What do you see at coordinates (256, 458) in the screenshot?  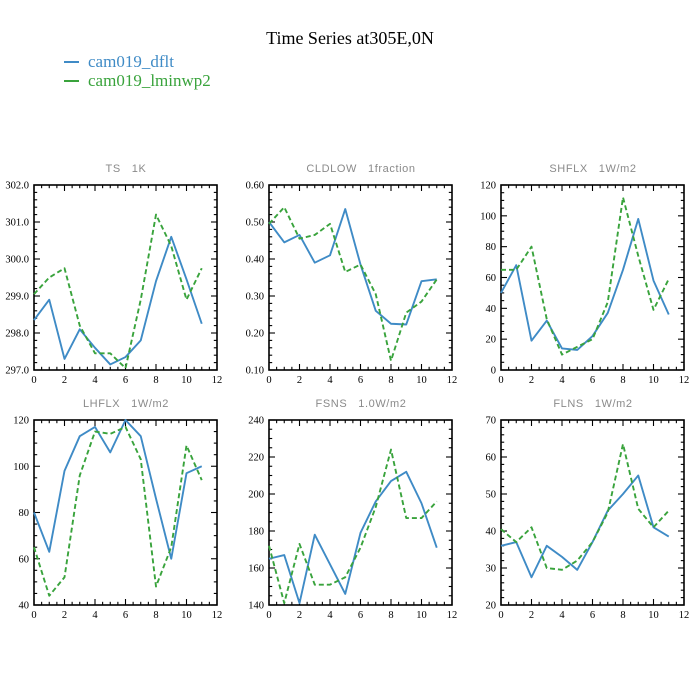 I see `y-tick-label: 220` at bounding box center [256, 458].